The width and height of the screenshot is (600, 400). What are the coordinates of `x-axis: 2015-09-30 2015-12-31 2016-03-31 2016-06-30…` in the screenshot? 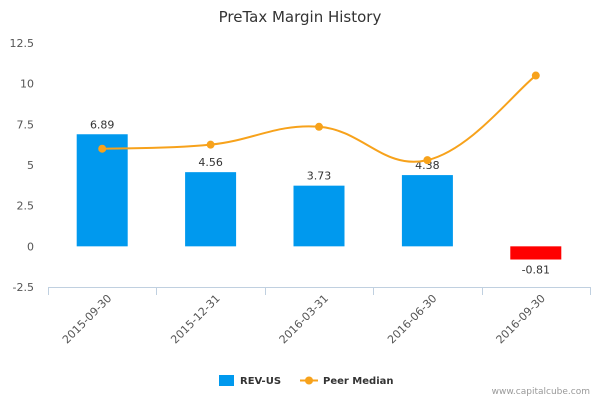 It's located at (319, 316).